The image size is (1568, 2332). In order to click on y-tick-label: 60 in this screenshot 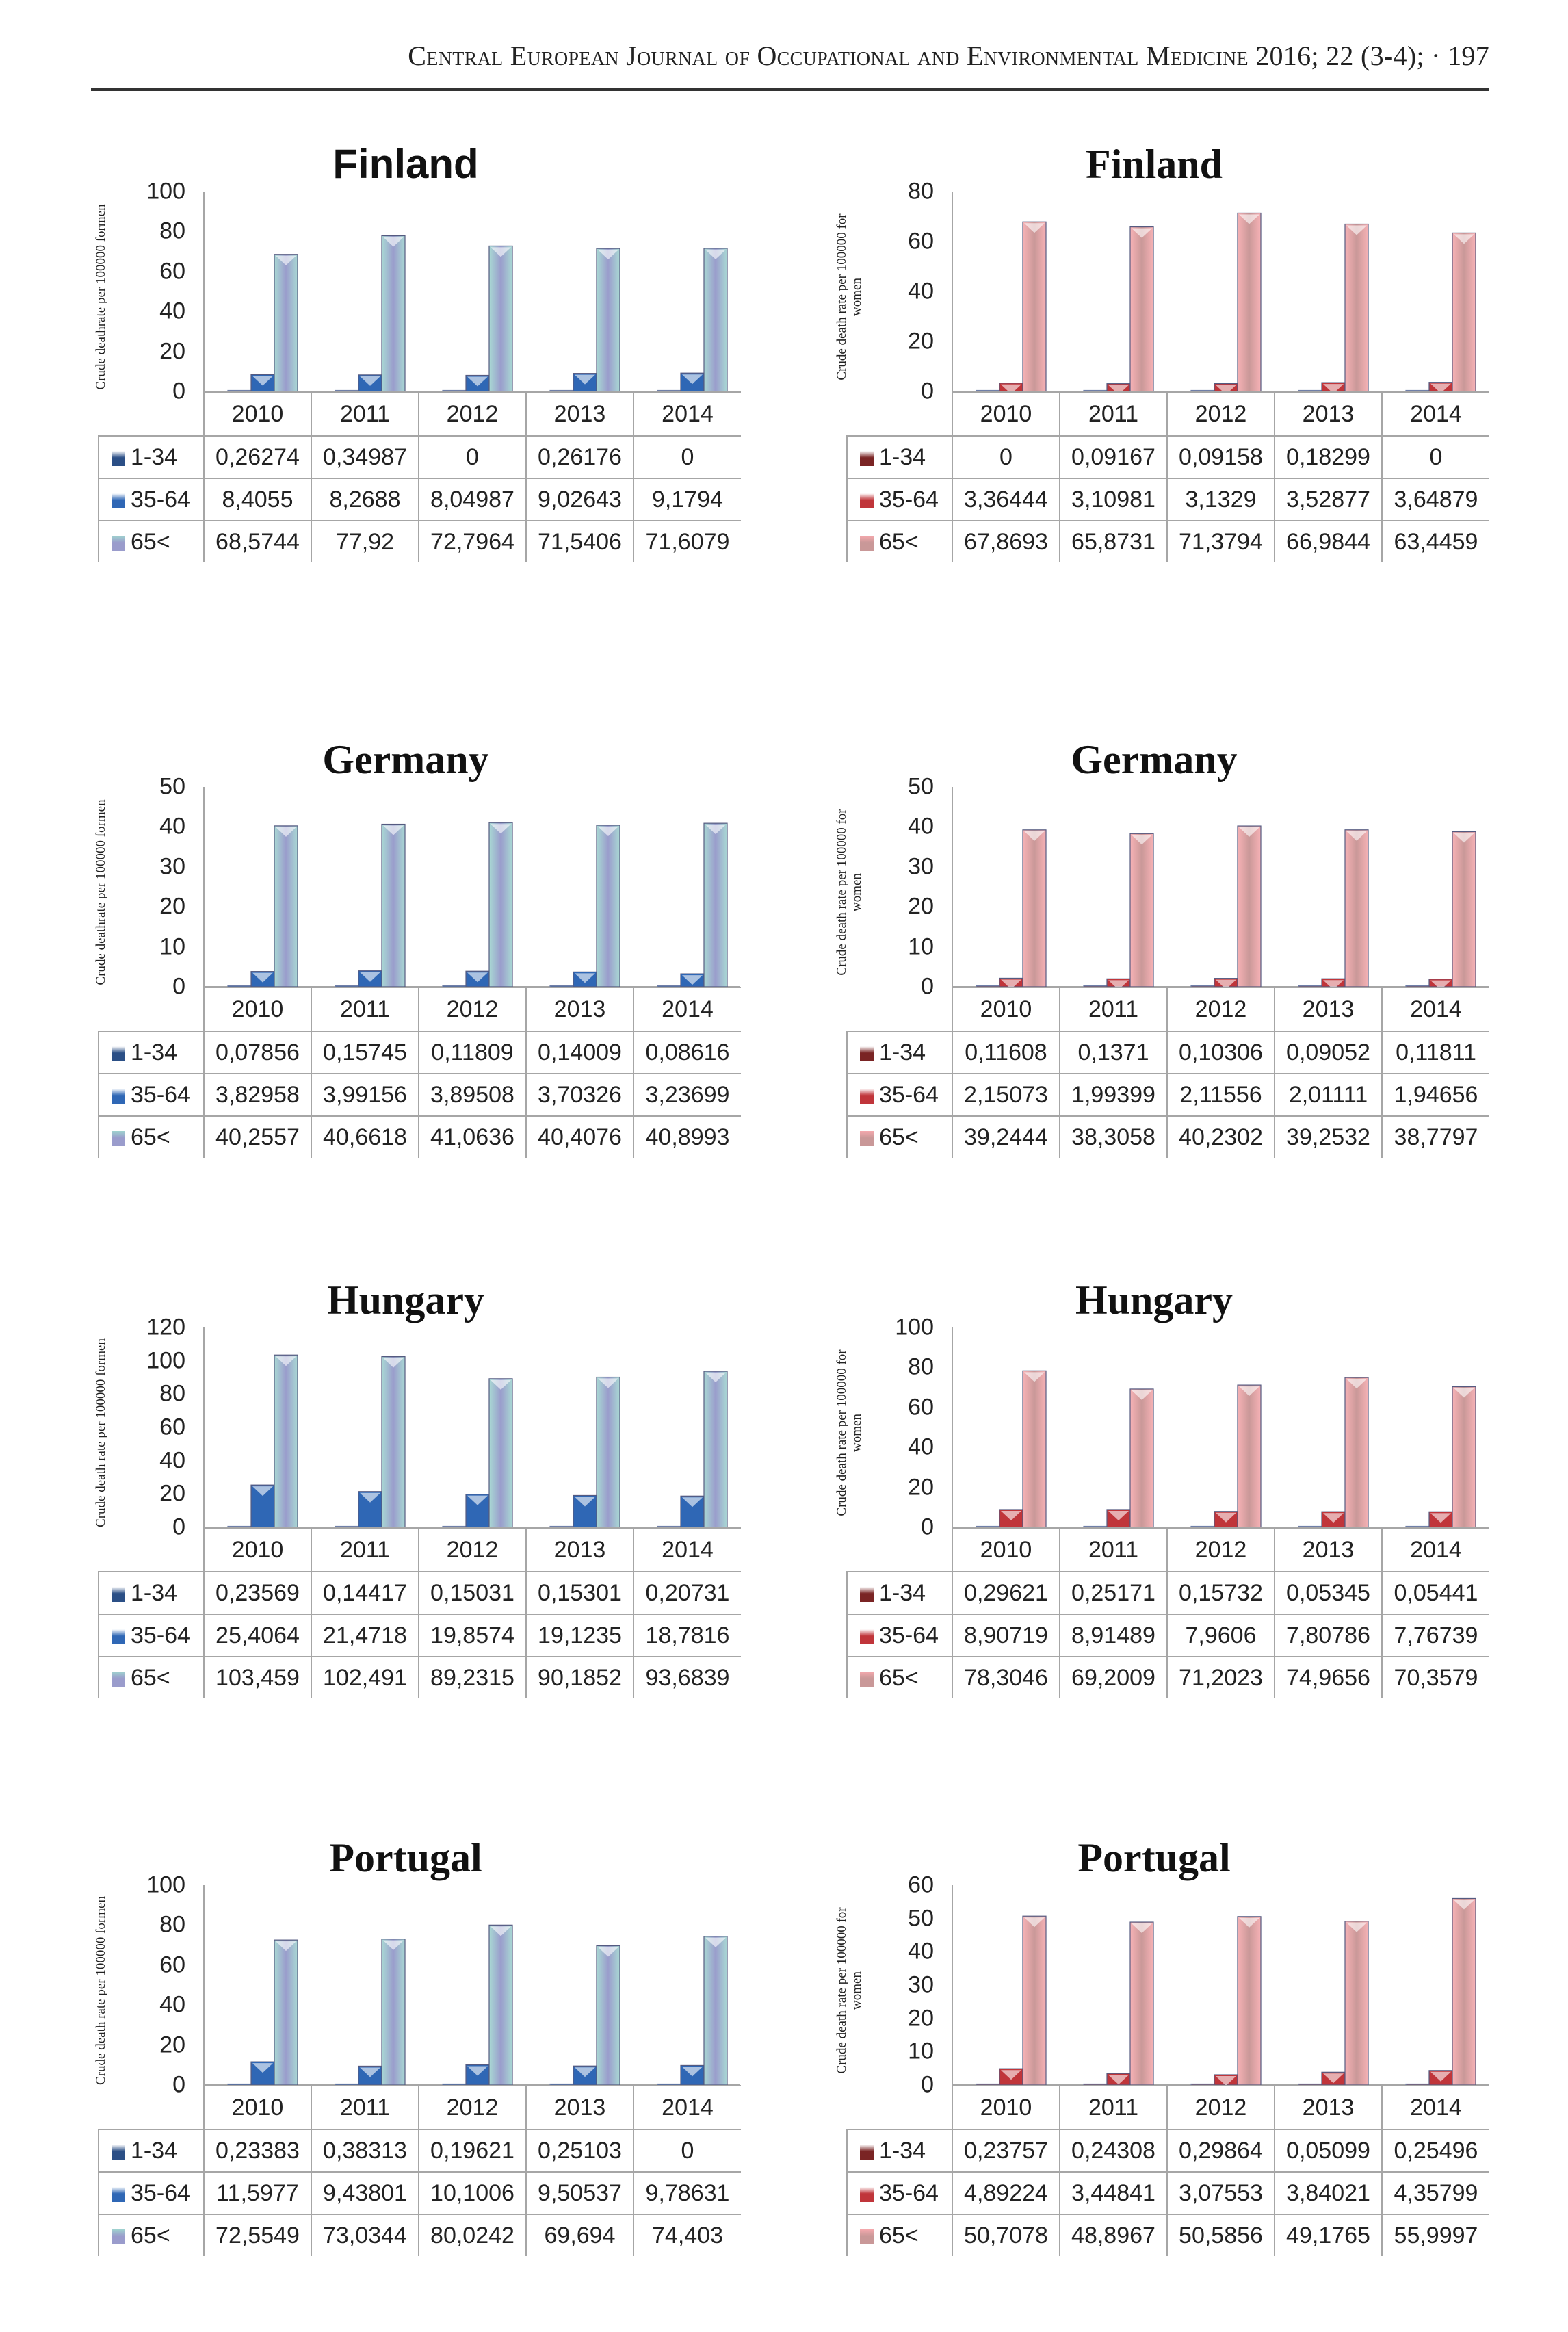, I will do `click(921, 1885)`.